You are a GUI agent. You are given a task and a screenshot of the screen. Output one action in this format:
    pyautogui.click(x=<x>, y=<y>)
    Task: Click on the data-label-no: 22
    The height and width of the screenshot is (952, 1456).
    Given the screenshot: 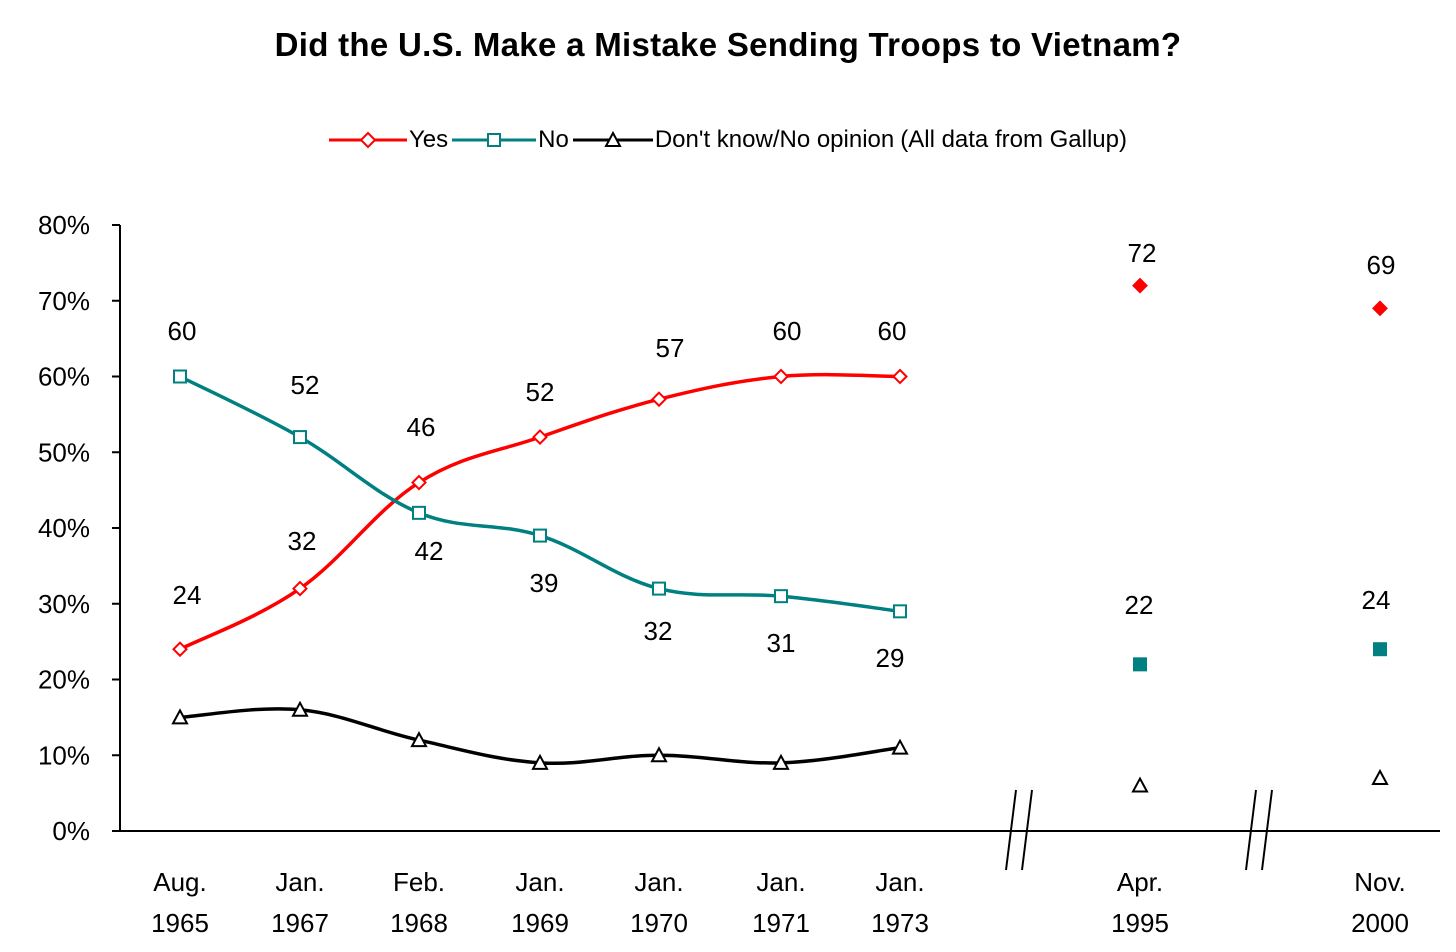 What is the action you would take?
    pyautogui.click(x=1139, y=605)
    